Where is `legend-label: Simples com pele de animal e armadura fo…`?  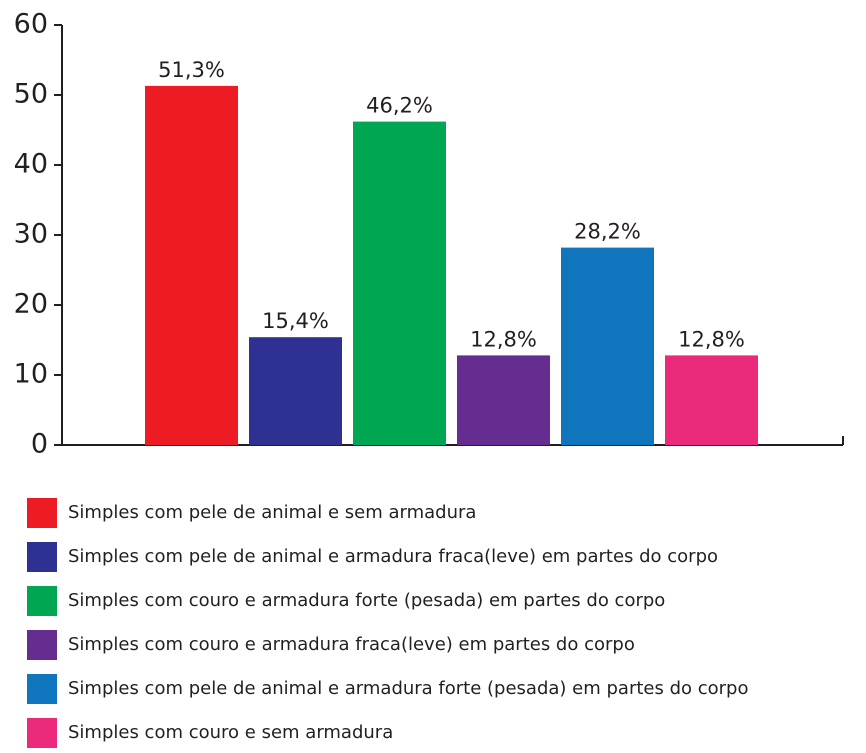 legend-label: Simples com pele de animal e armadura fo… is located at coordinates (408, 688).